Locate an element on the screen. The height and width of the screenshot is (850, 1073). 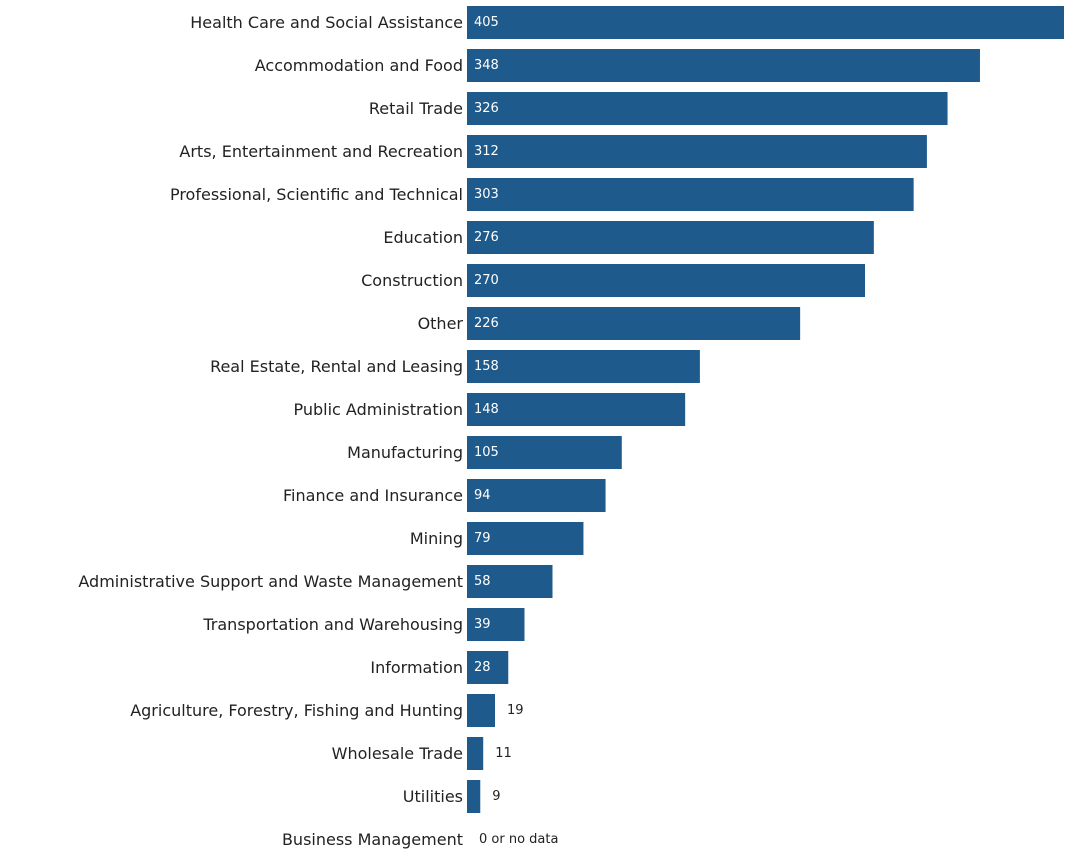
category-label: Health Care and Social Assistance is located at coordinates (326, 22).